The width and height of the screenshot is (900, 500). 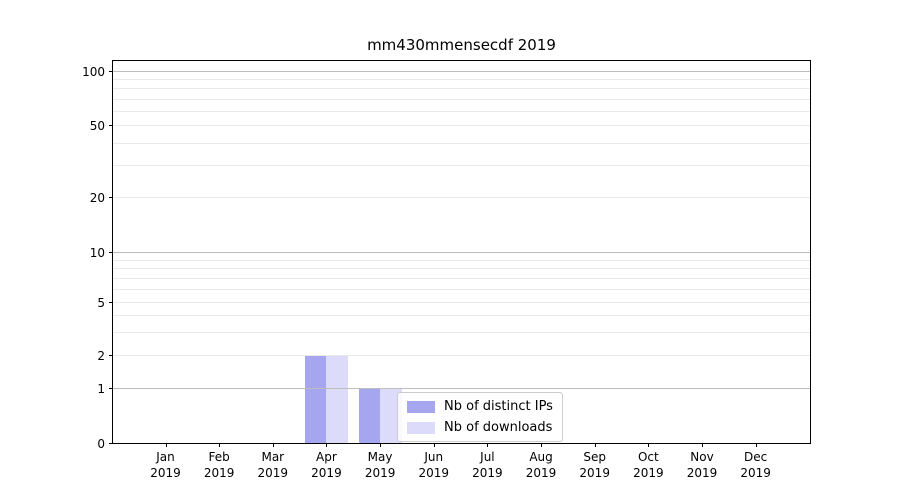 What do you see at coordinates (391, 415) in the screenshot?
I see `bar-nb-of-downloads-may` at bounding box center [391, 415].